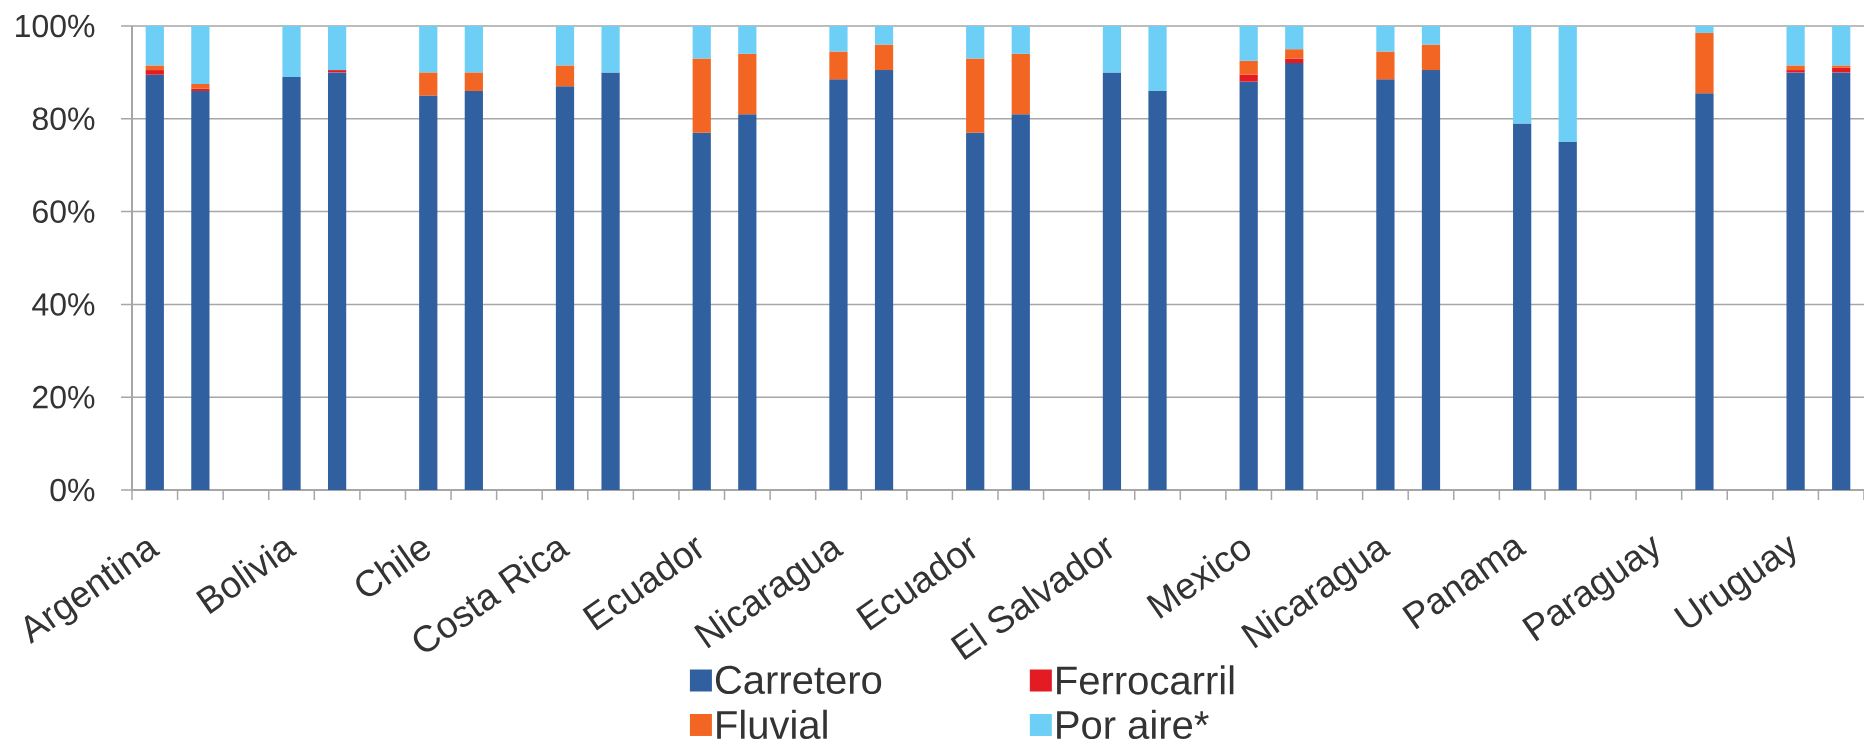 The image size is (1864, 751). What do you see at coordinates (72, 490) in the screenshot?
I see `y-tick-label: 0%` at bounding box center [72, 490].